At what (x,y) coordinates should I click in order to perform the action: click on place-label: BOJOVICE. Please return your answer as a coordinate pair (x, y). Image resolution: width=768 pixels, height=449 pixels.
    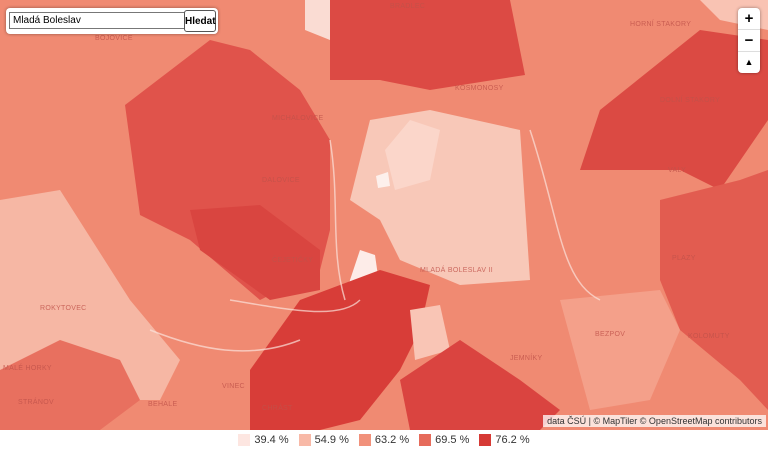
    Looking at the image, I should click on (114, 38).